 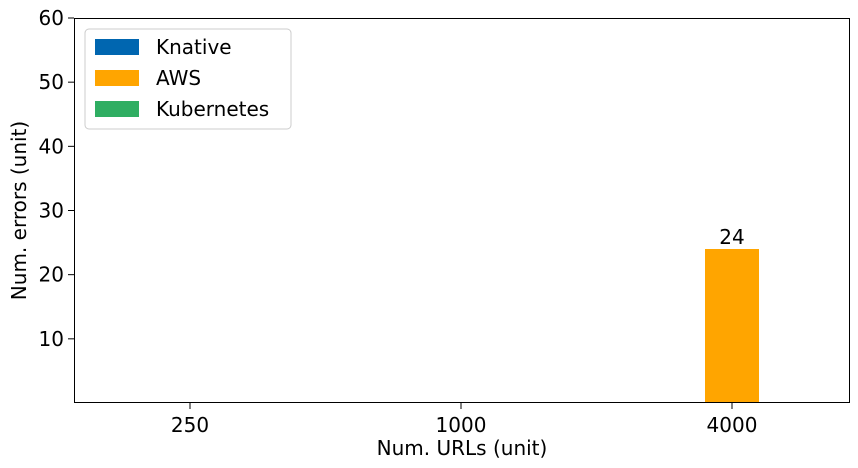 I want to click on data-labels-layer: 24, so click(x=731, y=237).